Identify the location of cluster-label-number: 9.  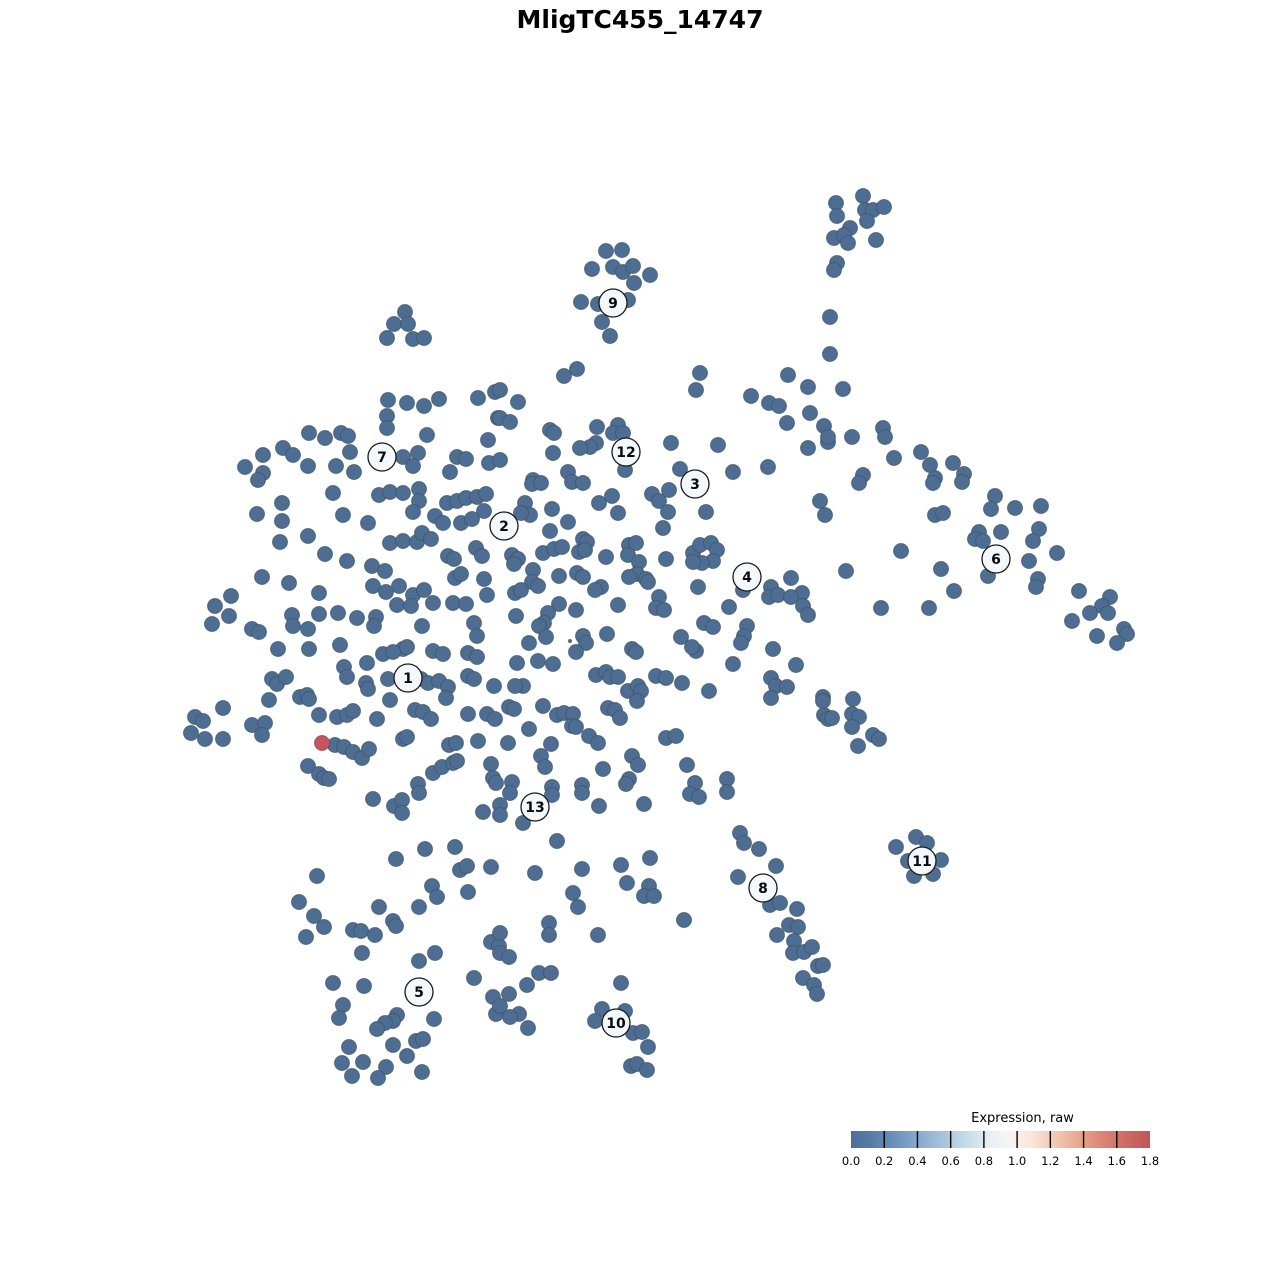
(613, 304).